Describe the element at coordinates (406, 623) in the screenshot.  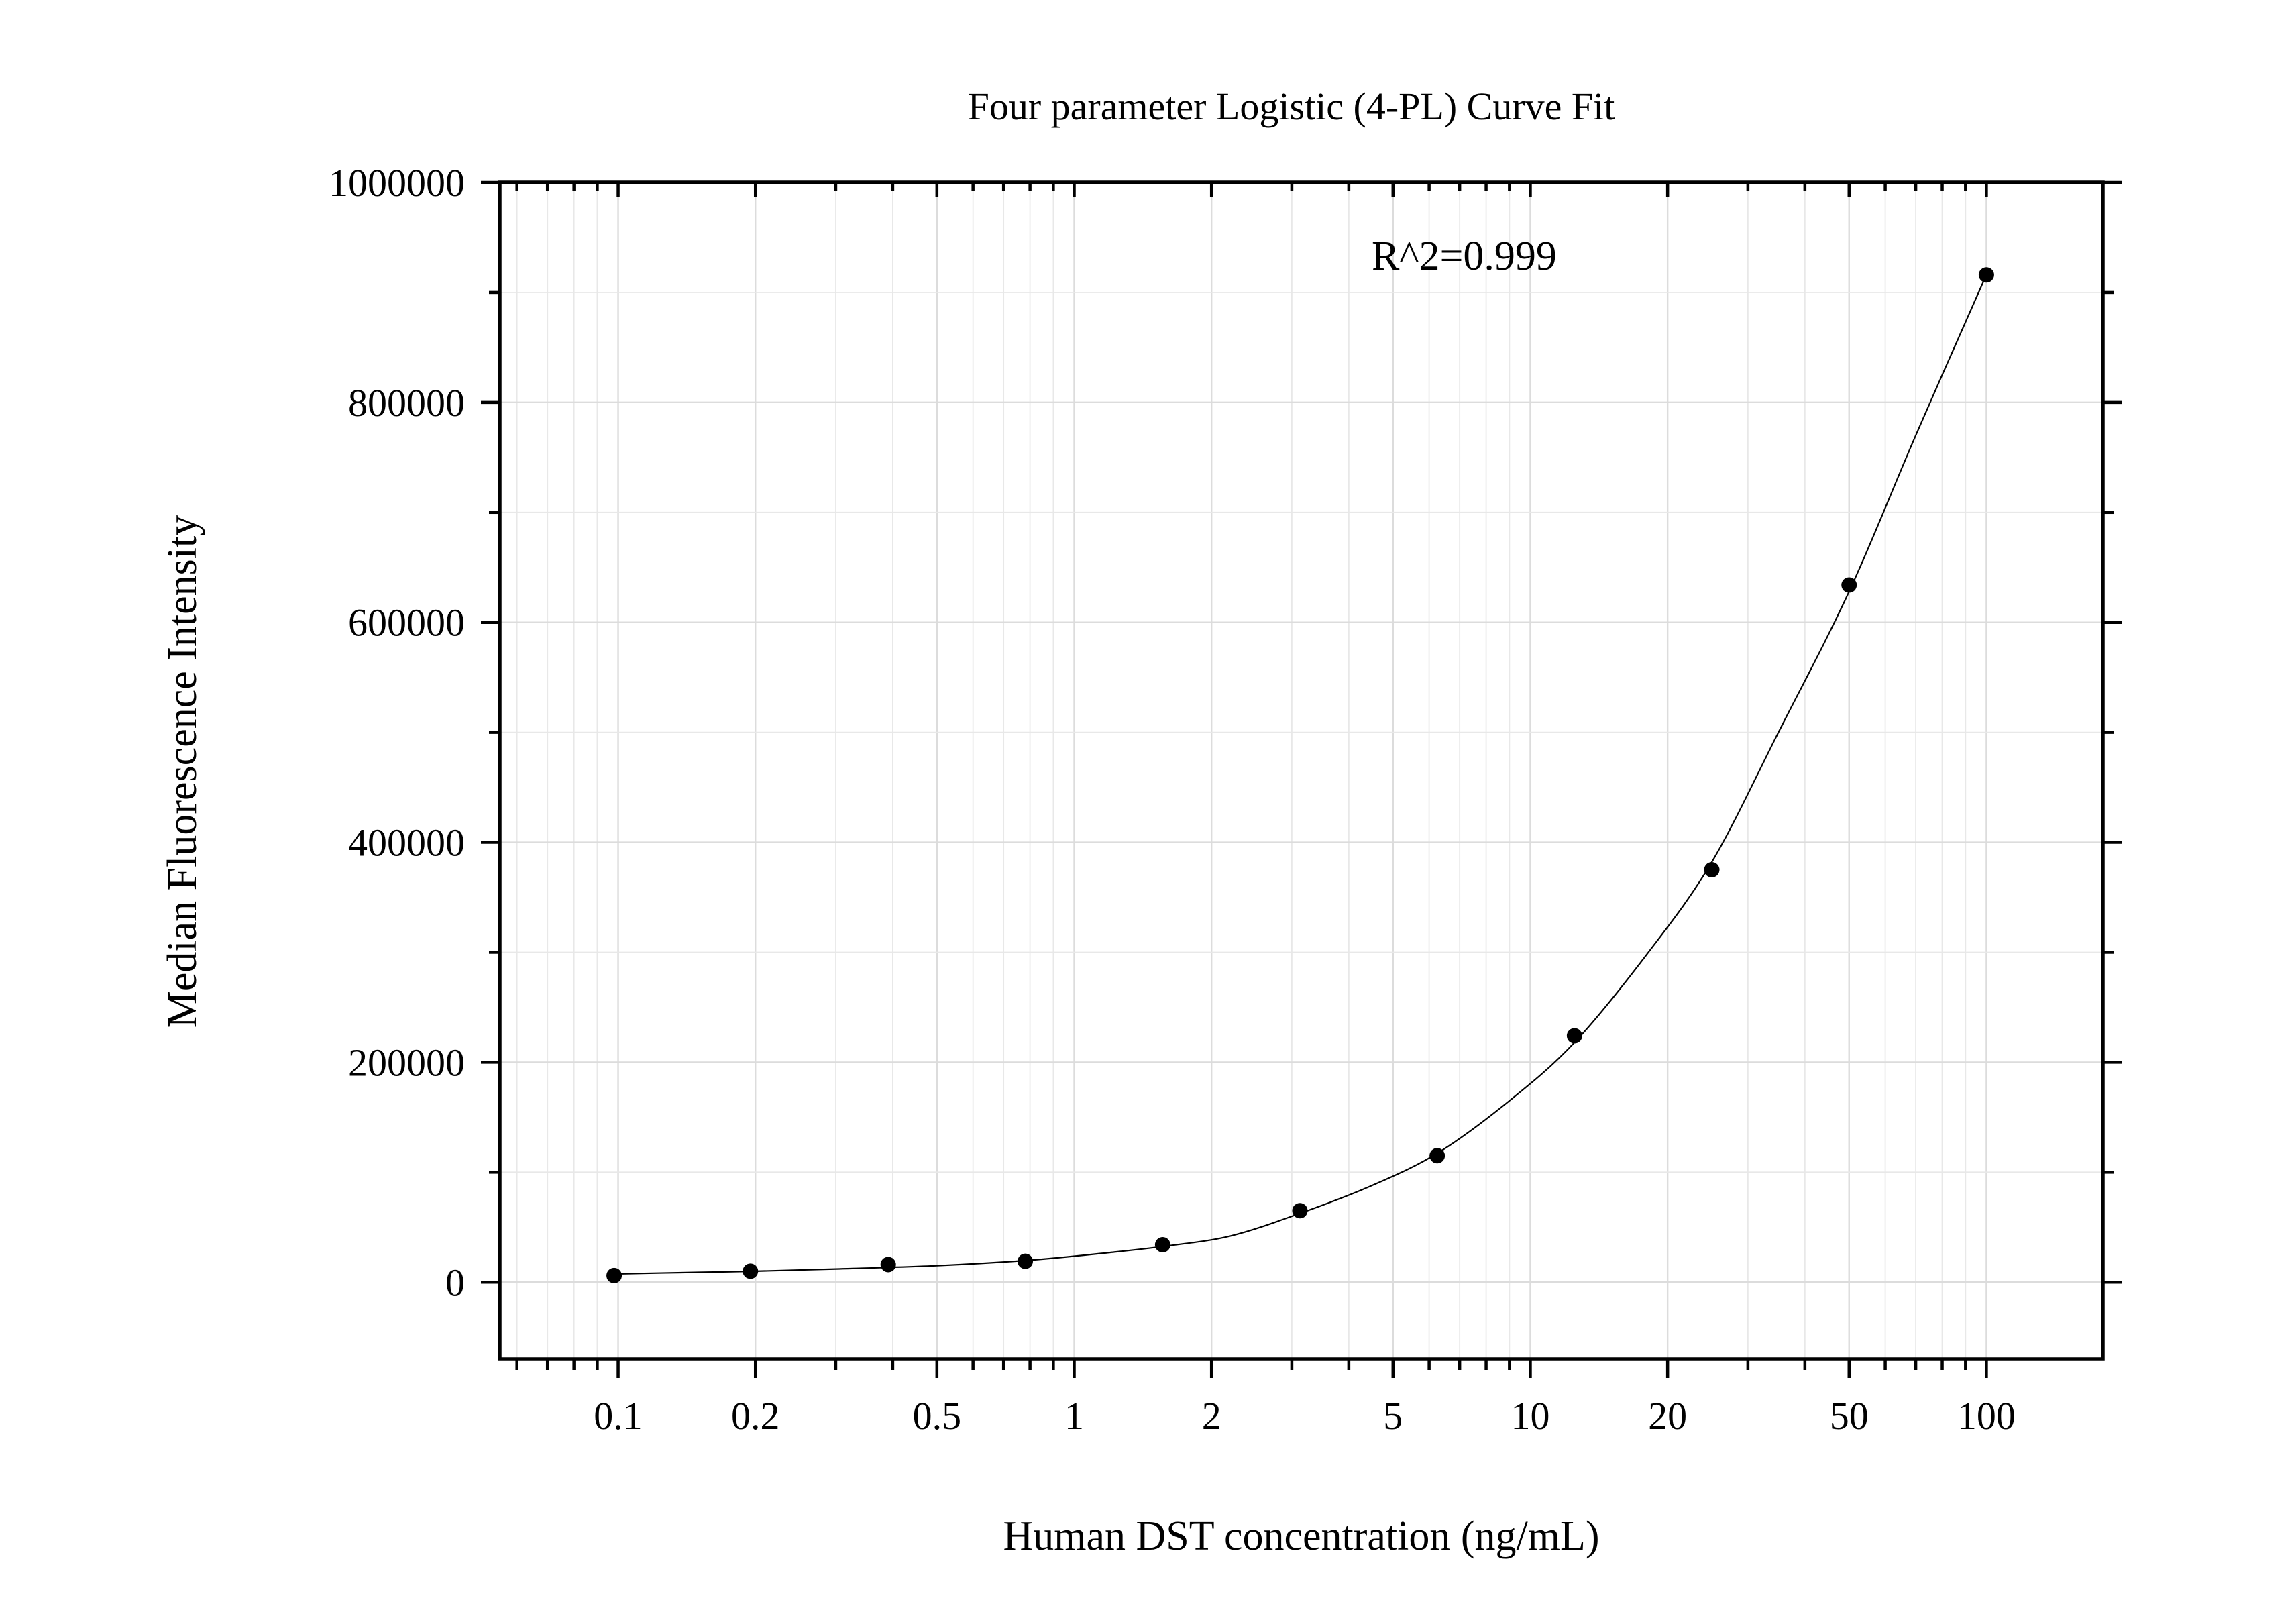
I see `y-tick-label: 600000` at that location.